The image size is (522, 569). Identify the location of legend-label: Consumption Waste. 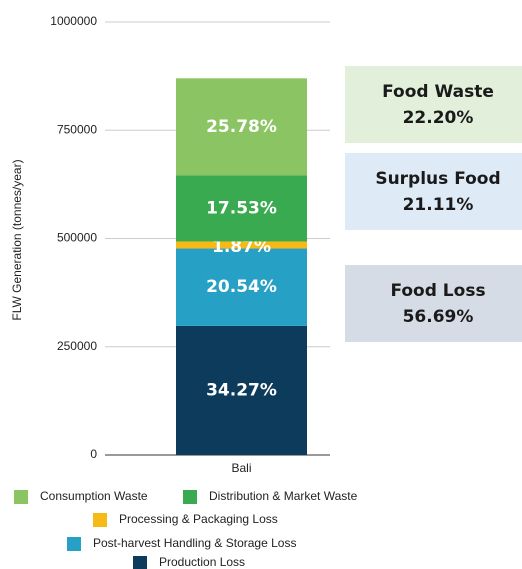
(94, 496).